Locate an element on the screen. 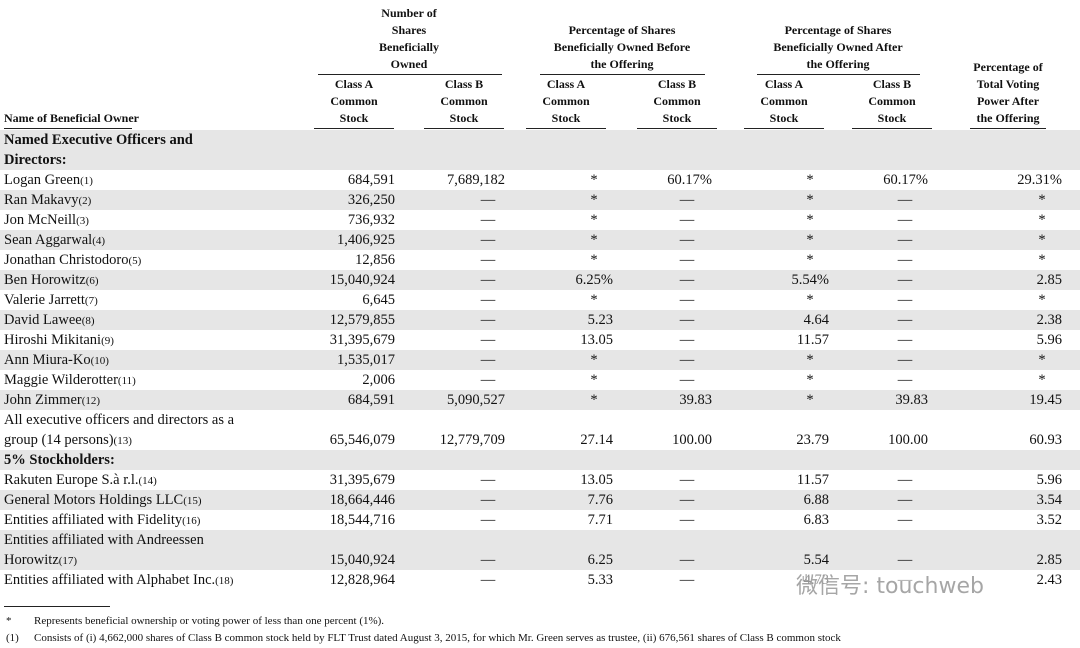 The width and height of the screenshot is (1080, 648). owner-name: Jonathan Christodoro(5) is located at coordinates (73, 260).